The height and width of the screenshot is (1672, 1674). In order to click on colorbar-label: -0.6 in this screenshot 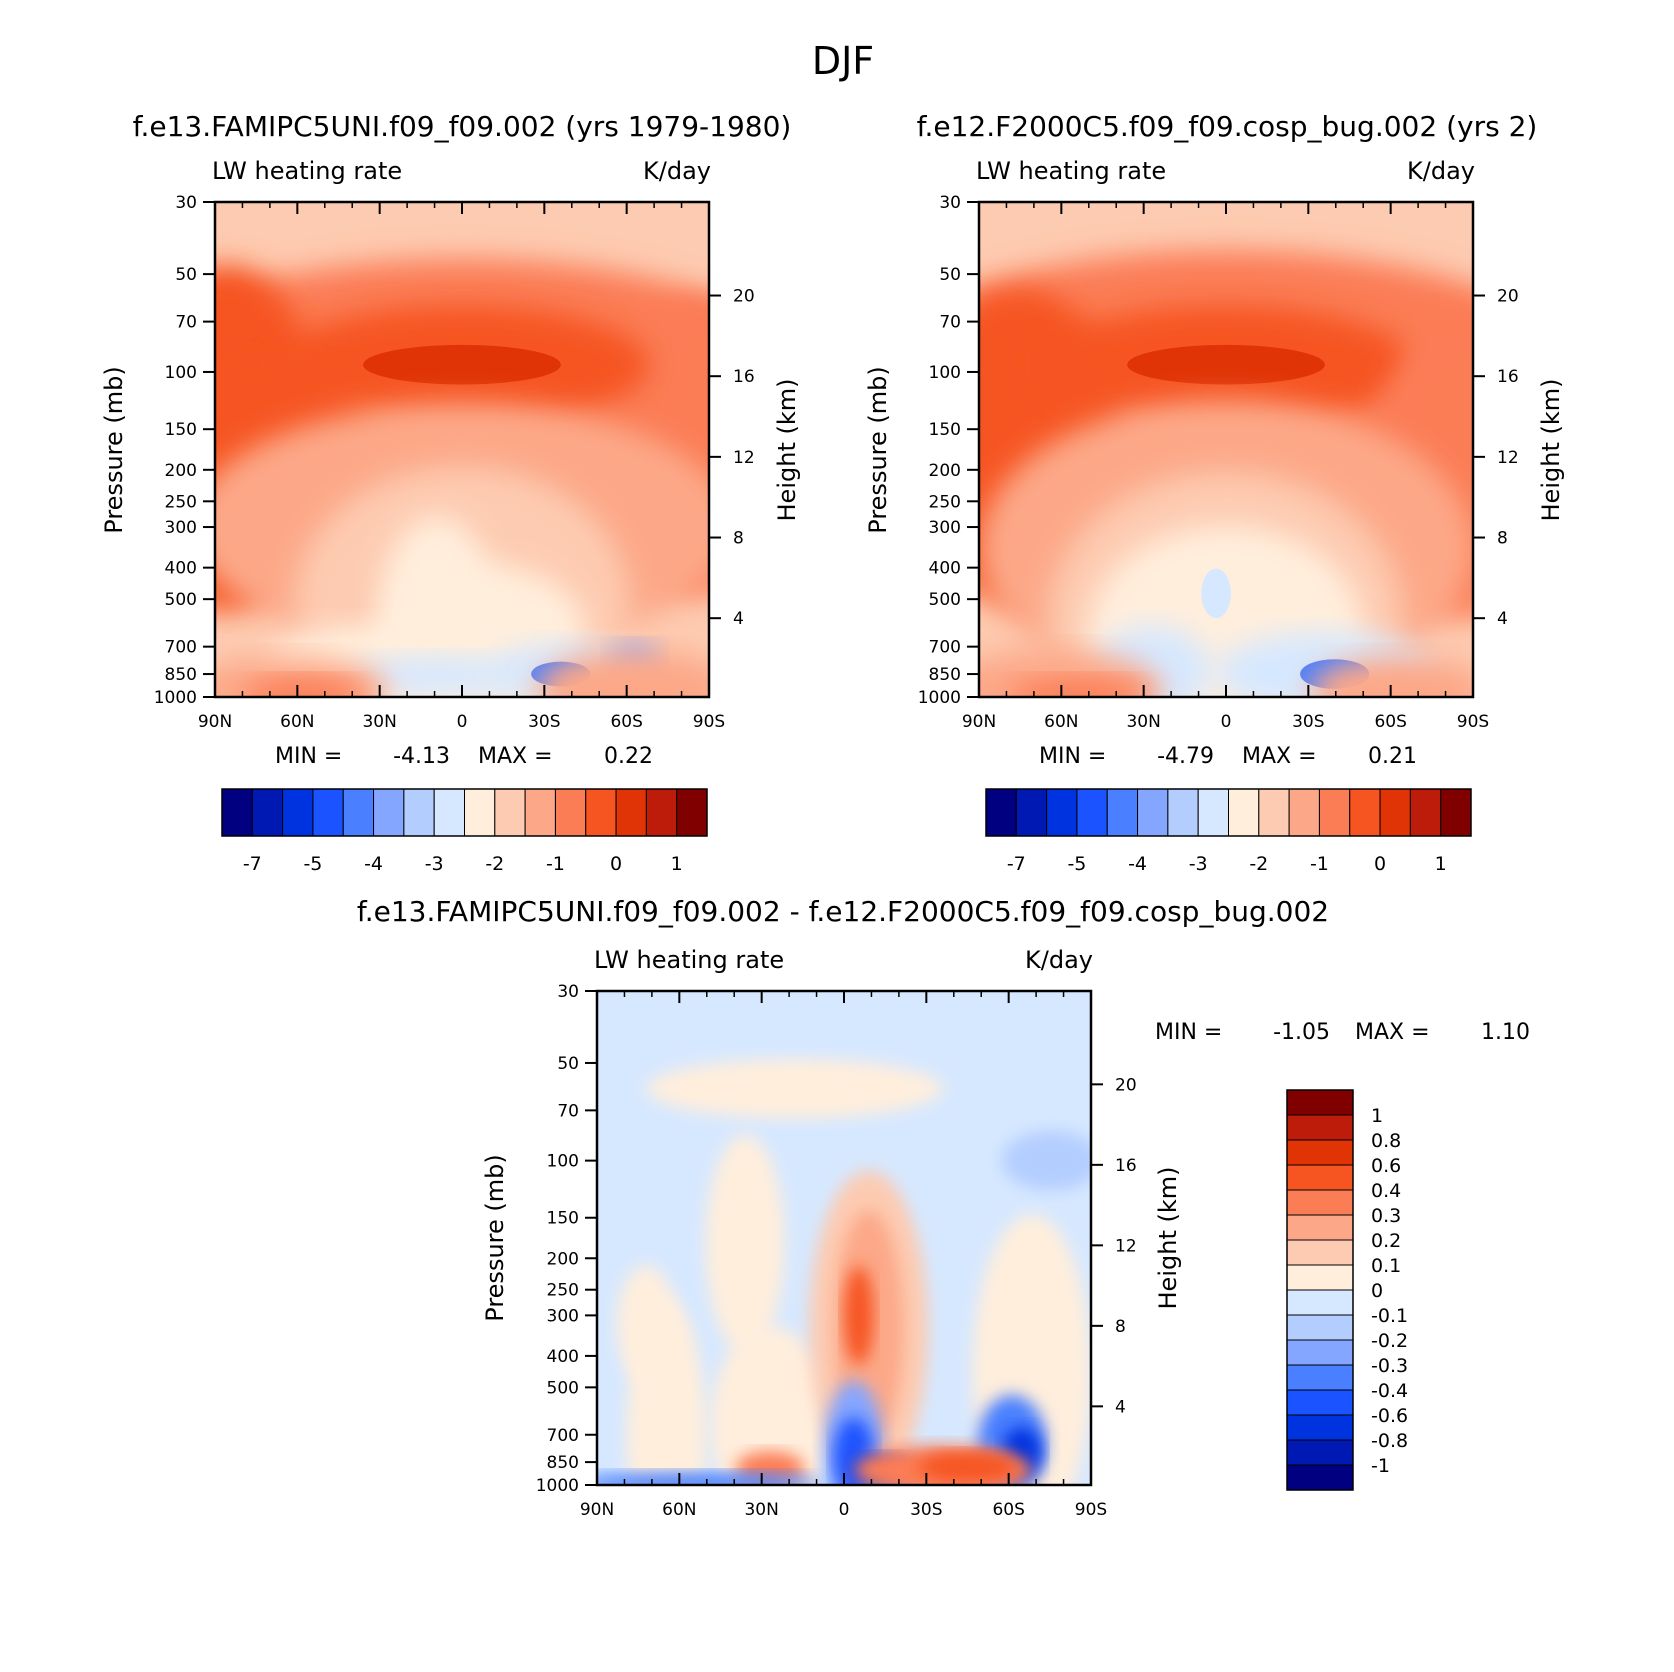, I will do `click(1389, 1416)`.